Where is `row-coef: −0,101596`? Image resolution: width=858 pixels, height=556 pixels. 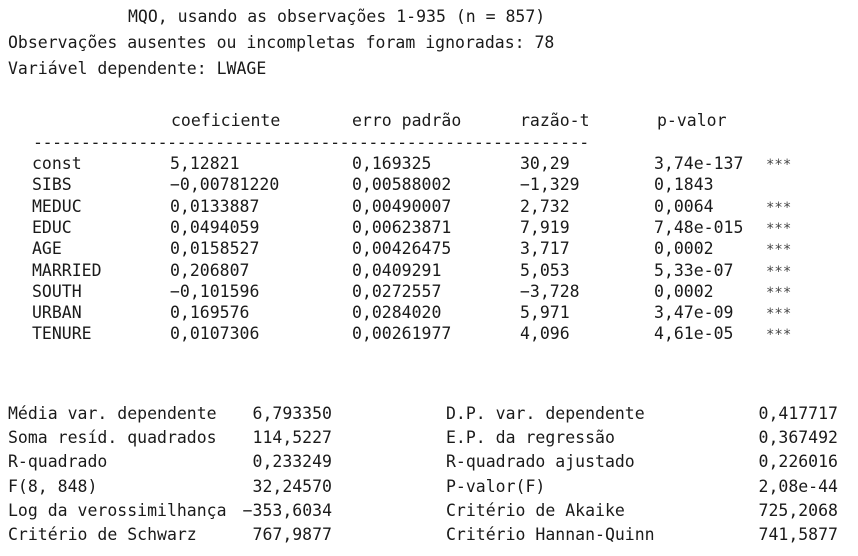
row-coef: −0,101596 is located at coordinates (215, 291).